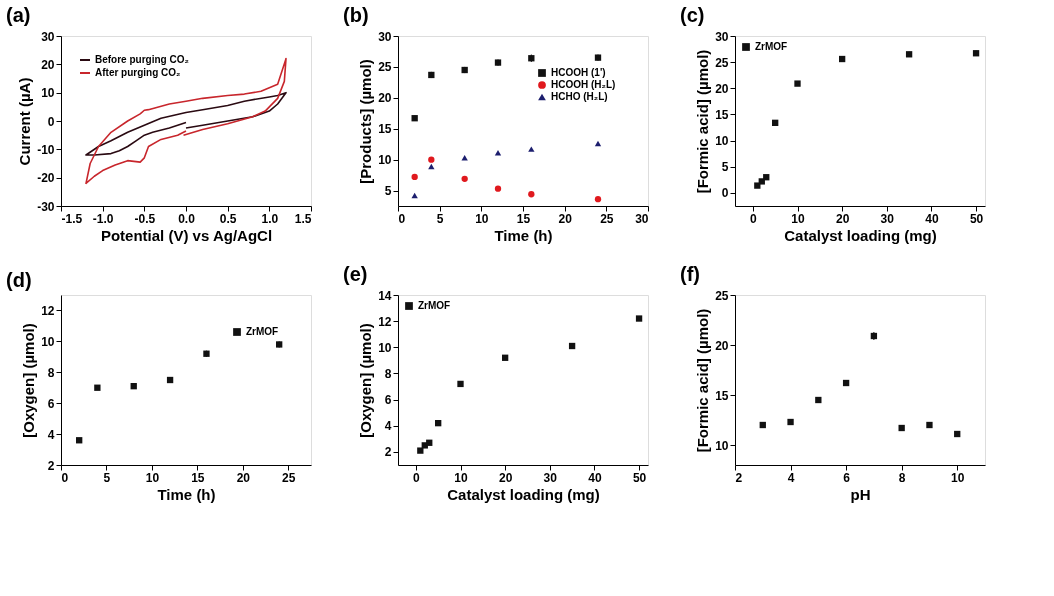  What do you see at coordinates (29, 380) in the screenshot?
I see `y-axis-title: [Oxygen] (µmol)` at bounding box center [29, 380].